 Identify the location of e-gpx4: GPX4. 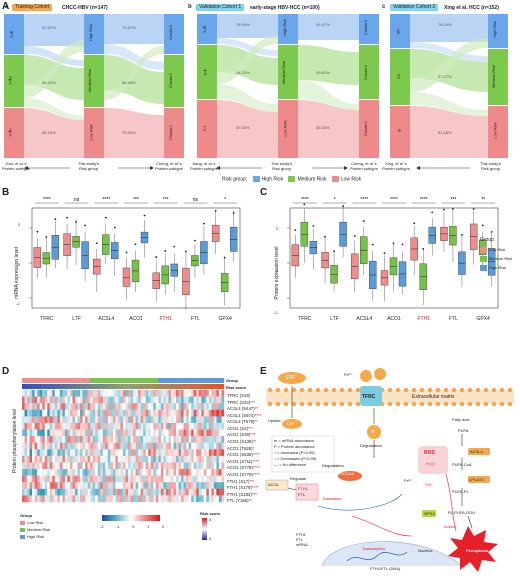
(429, 513).